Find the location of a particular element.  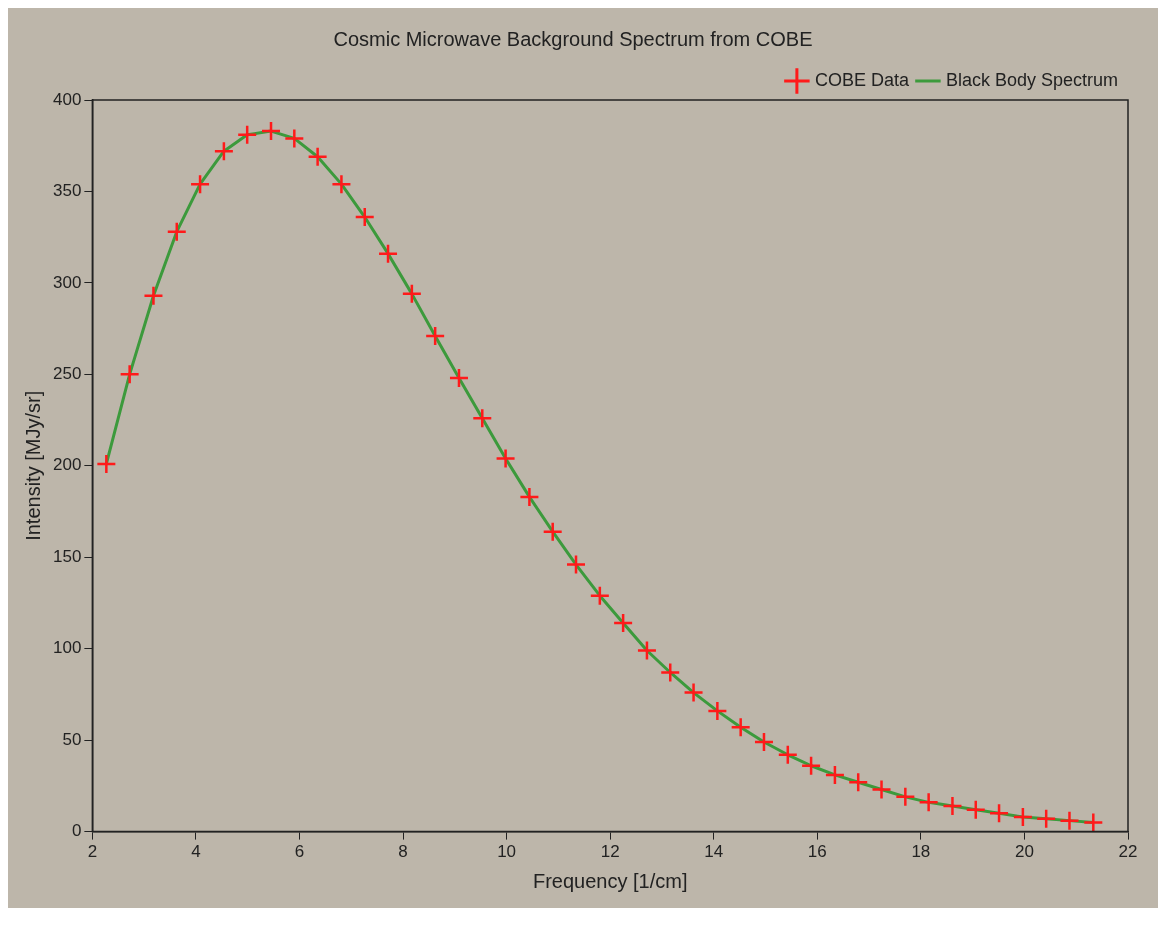

x-axis-title: Frequency [1/cm] is located at coordinates (610, 880).